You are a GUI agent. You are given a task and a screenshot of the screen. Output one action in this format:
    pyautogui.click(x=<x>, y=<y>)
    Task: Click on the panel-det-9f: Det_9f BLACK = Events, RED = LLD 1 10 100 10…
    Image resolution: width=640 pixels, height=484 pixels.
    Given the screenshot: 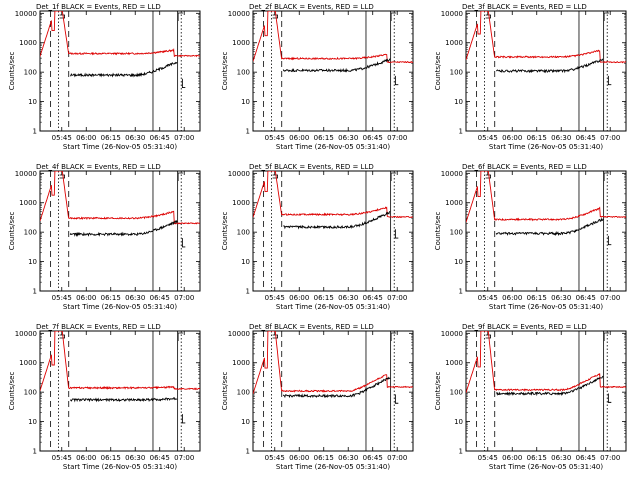 What is the action you would take?
    pyautogui.click(x=530, y=397)
    